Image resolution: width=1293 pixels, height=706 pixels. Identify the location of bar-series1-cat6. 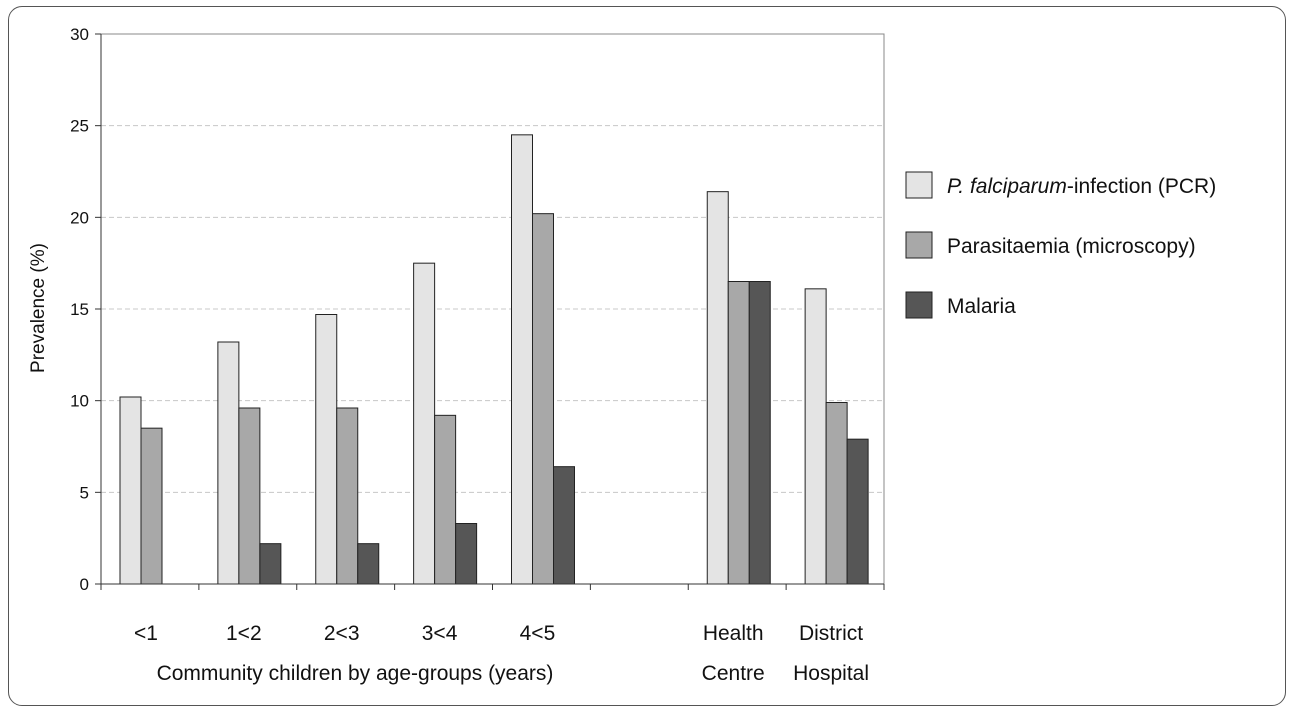
(738, 433).